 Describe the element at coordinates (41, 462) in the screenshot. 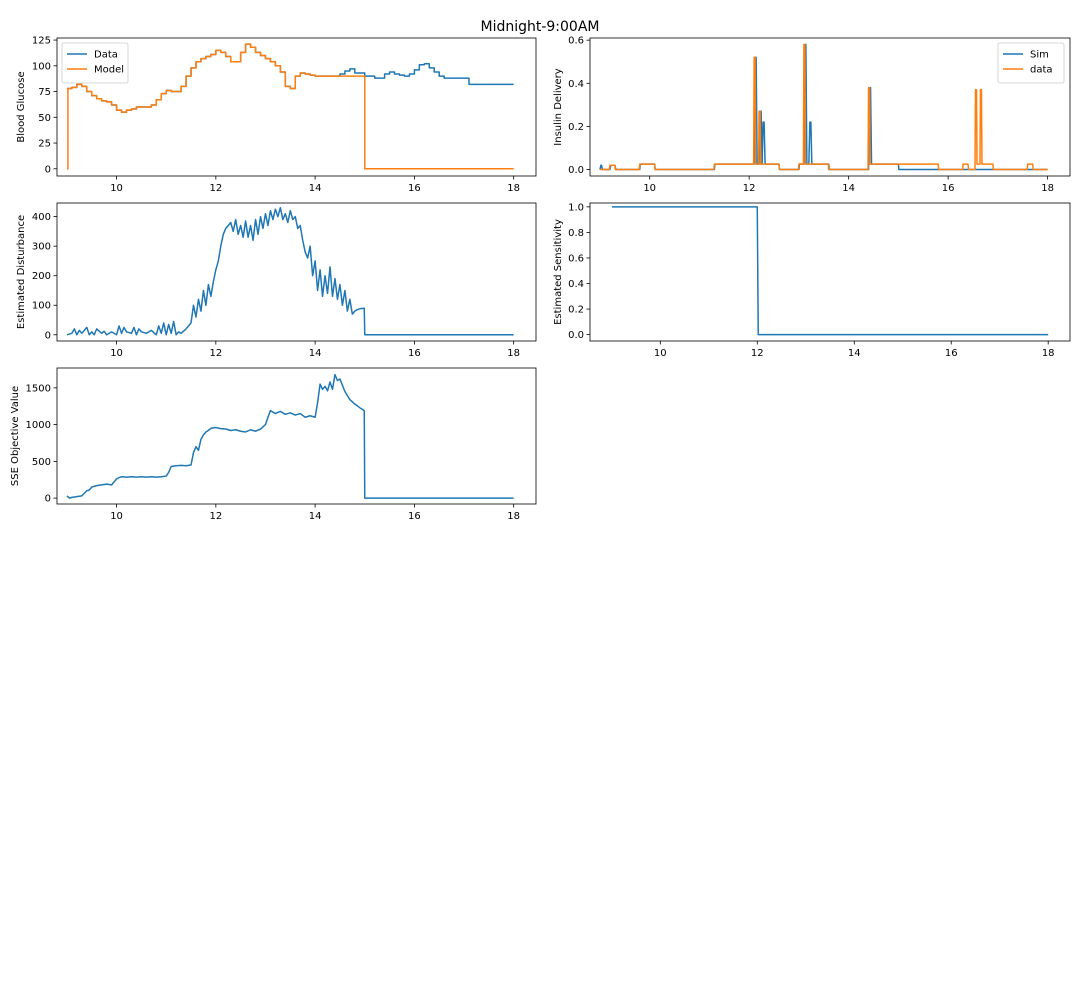

I see `y-tick-label: 500` at that location.